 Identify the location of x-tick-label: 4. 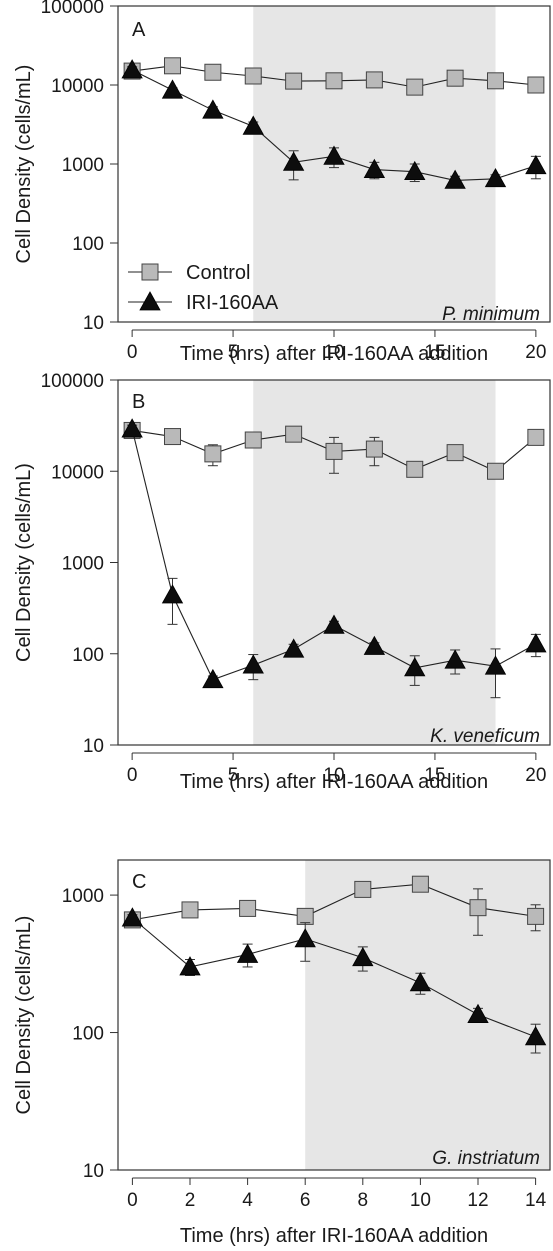
(247, 1200).